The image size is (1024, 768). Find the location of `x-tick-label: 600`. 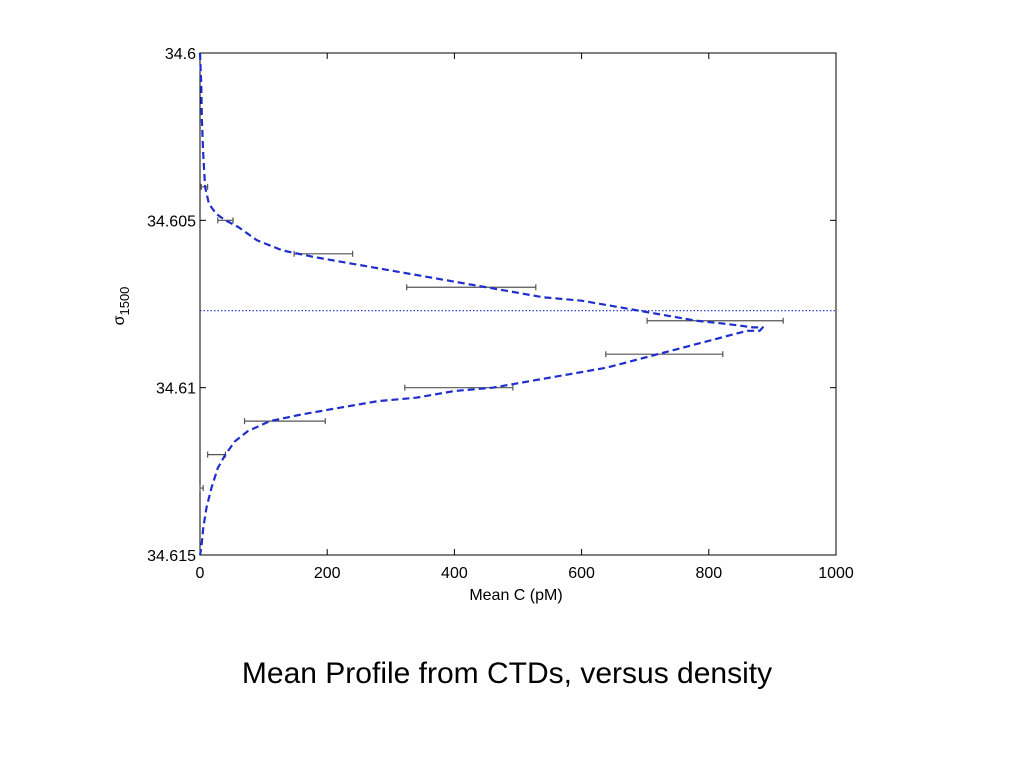

x-tick-label: 600 is located at coordinates (581, 573).